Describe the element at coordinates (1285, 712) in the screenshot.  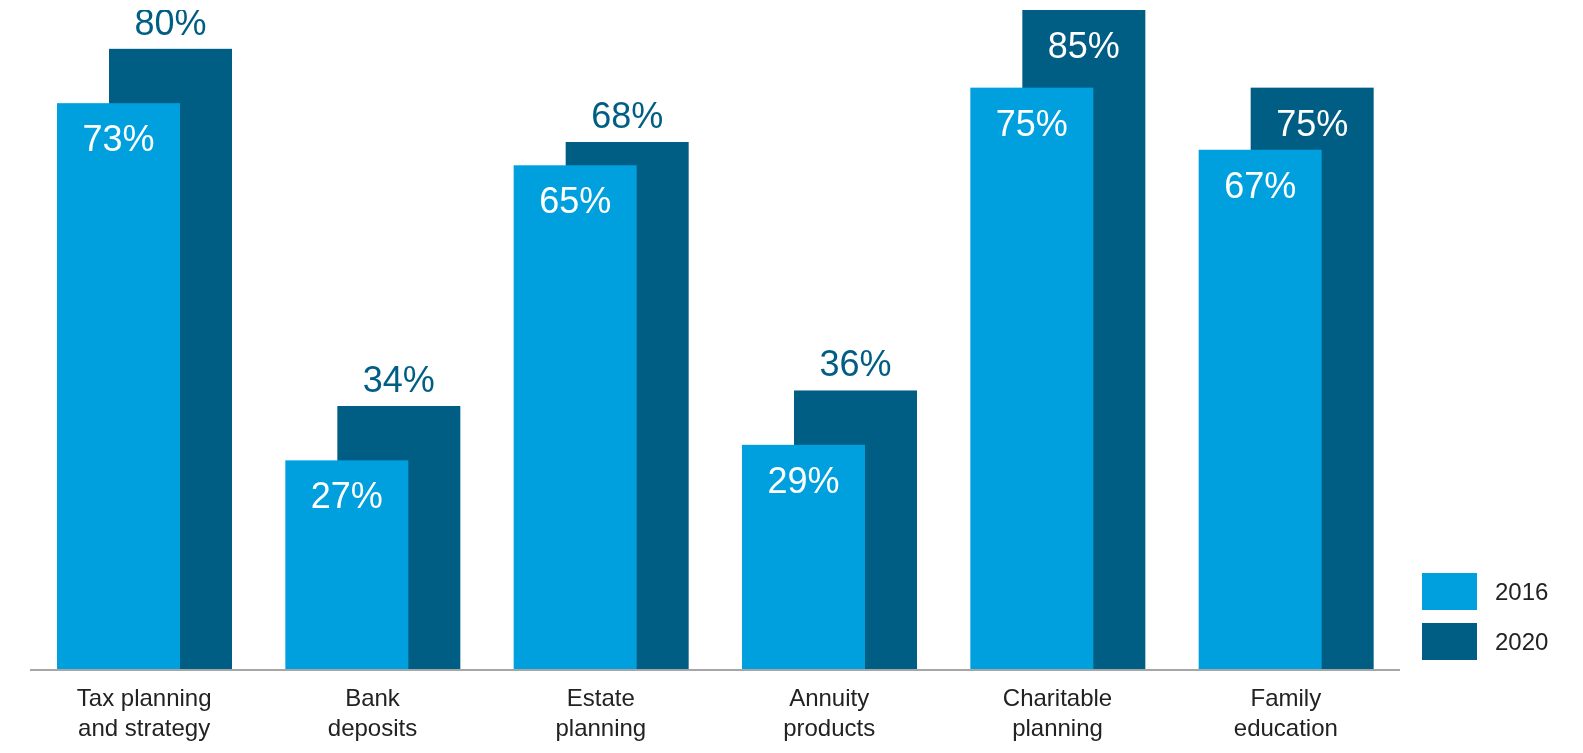
I see `x-tick-label: Family education` at that location.